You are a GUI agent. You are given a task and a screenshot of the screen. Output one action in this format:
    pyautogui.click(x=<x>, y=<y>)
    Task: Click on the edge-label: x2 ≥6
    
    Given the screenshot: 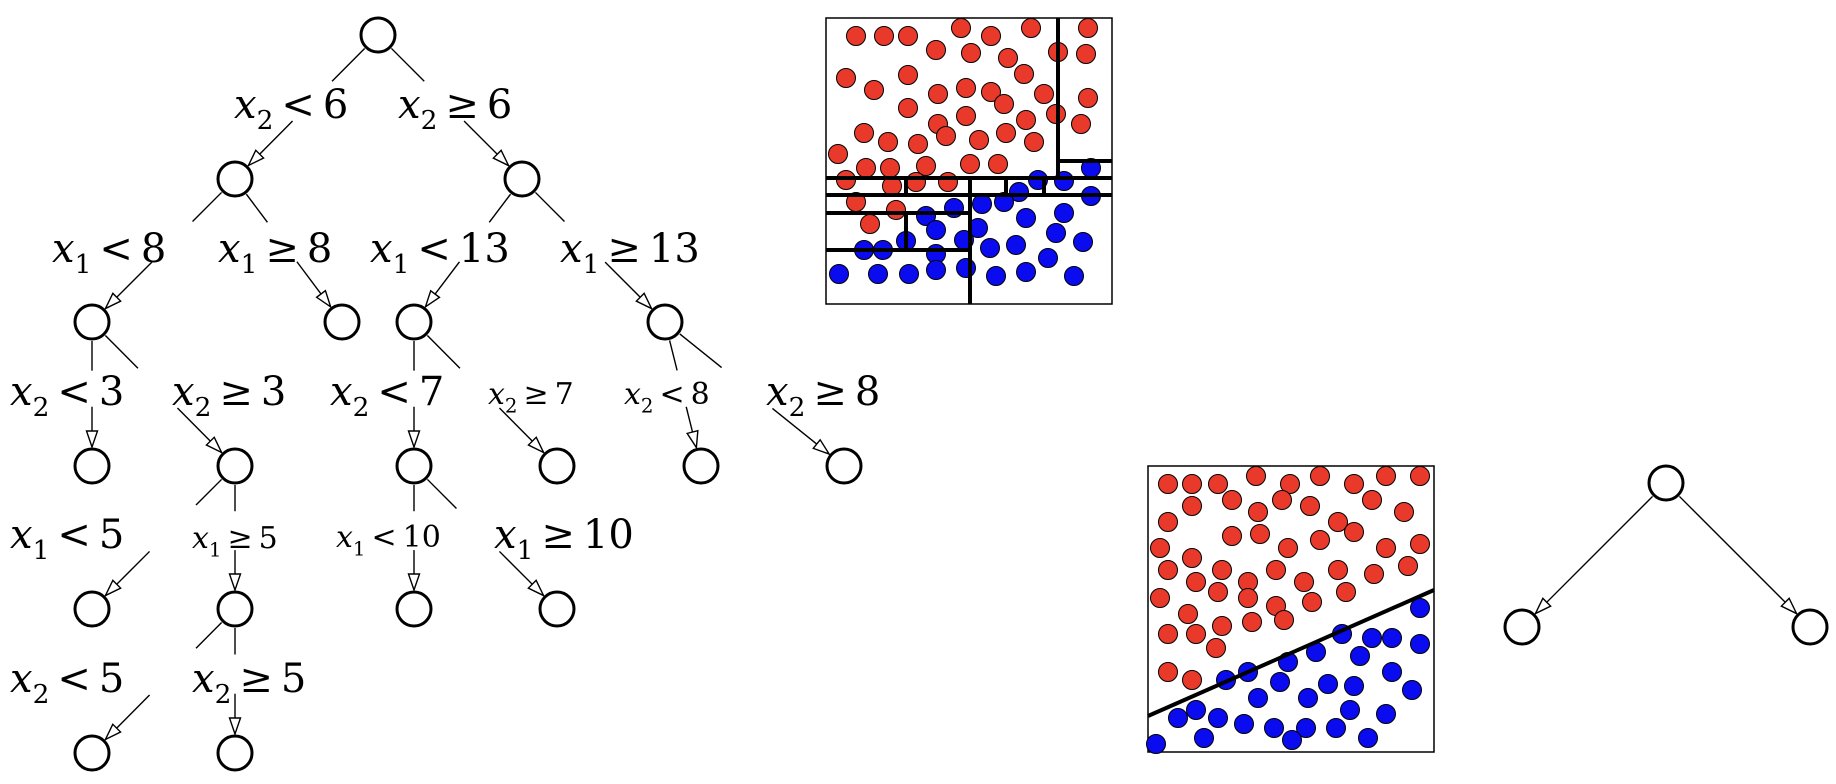 What is the action you would take?
    pyautogui.click(x=455, y=109)
    